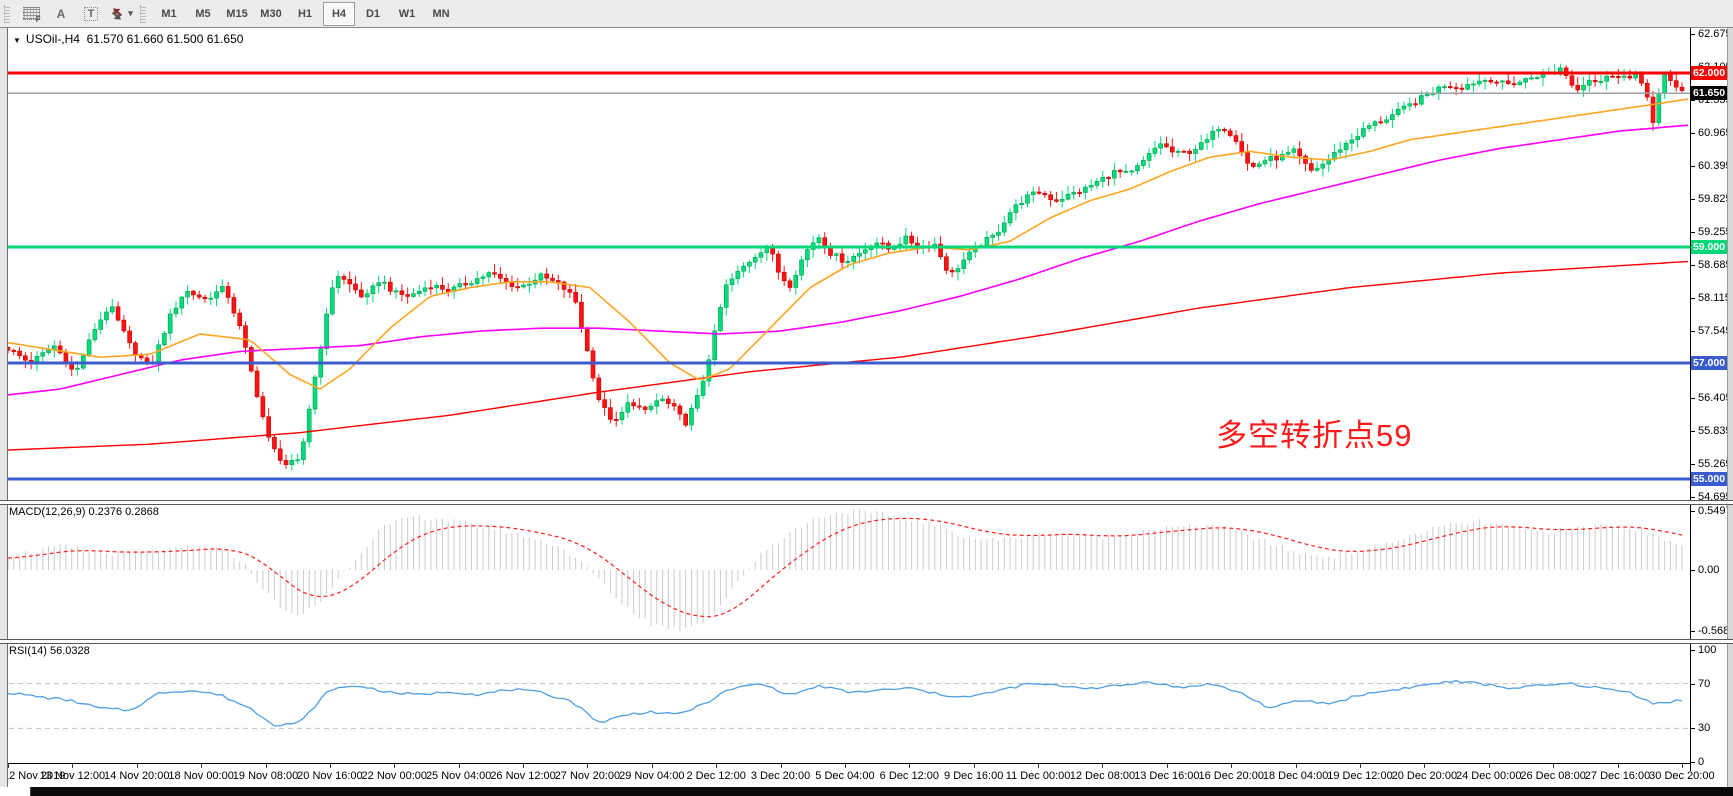 The width and height of the screenshot is (1733, 796). What do you see at coordinates (1715, 166) in the screenshot?
I see `price-label: 60.395` at bounding box center [1715, 166].